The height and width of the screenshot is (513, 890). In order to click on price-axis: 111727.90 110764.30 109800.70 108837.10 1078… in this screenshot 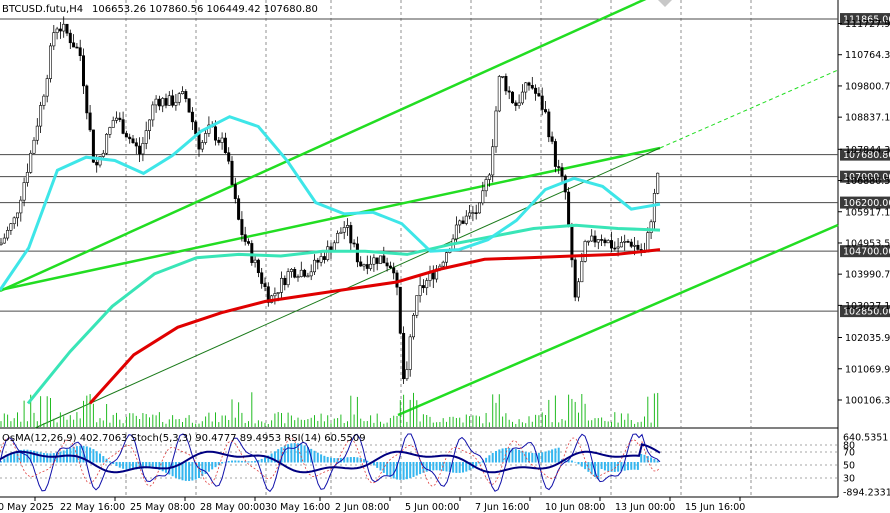, I will do `click(864, 213)`.